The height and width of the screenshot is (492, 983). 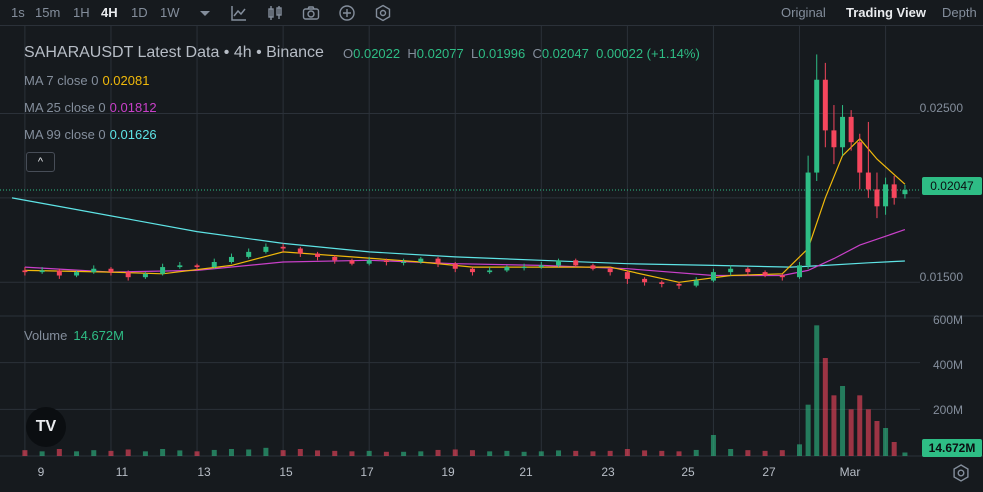 I want to click on timeframe-1h: 1H, so click(x=81, y=12).